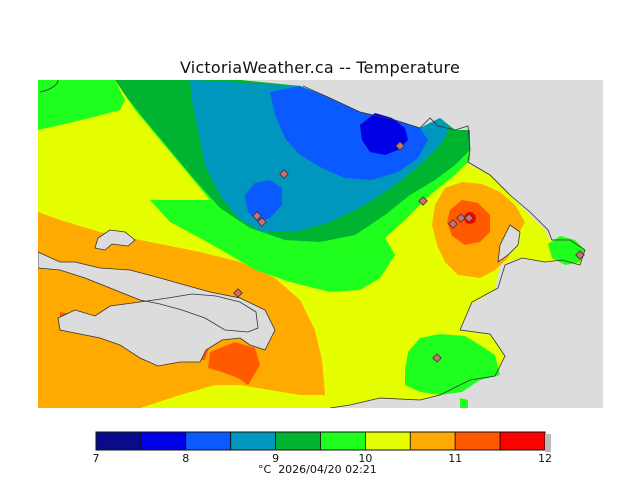  I want to click on scale-tick-label: 12, so click(545, 458).